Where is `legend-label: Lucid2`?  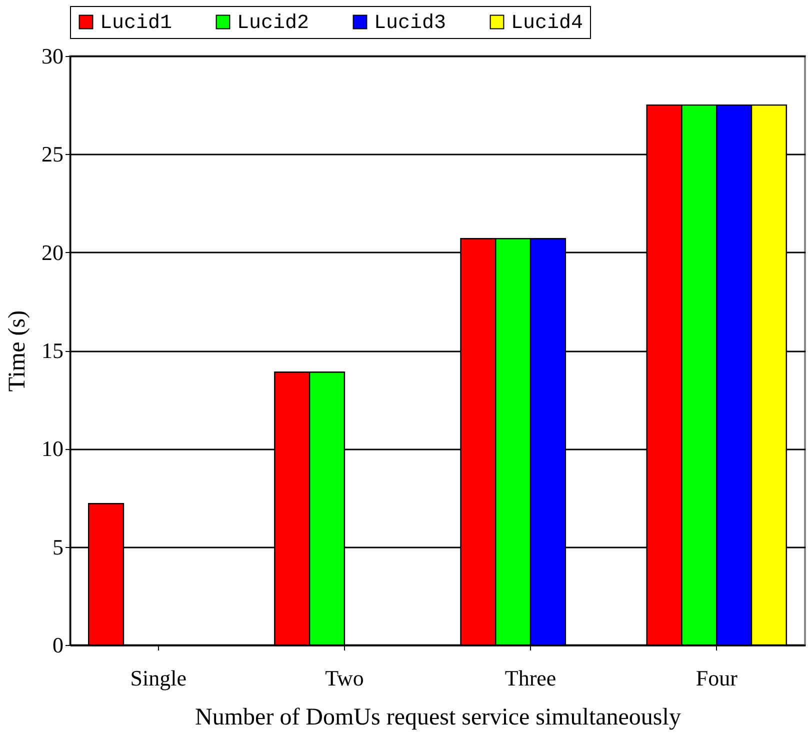 legend-label: Lucid2 is located at coordinates (273, 23).